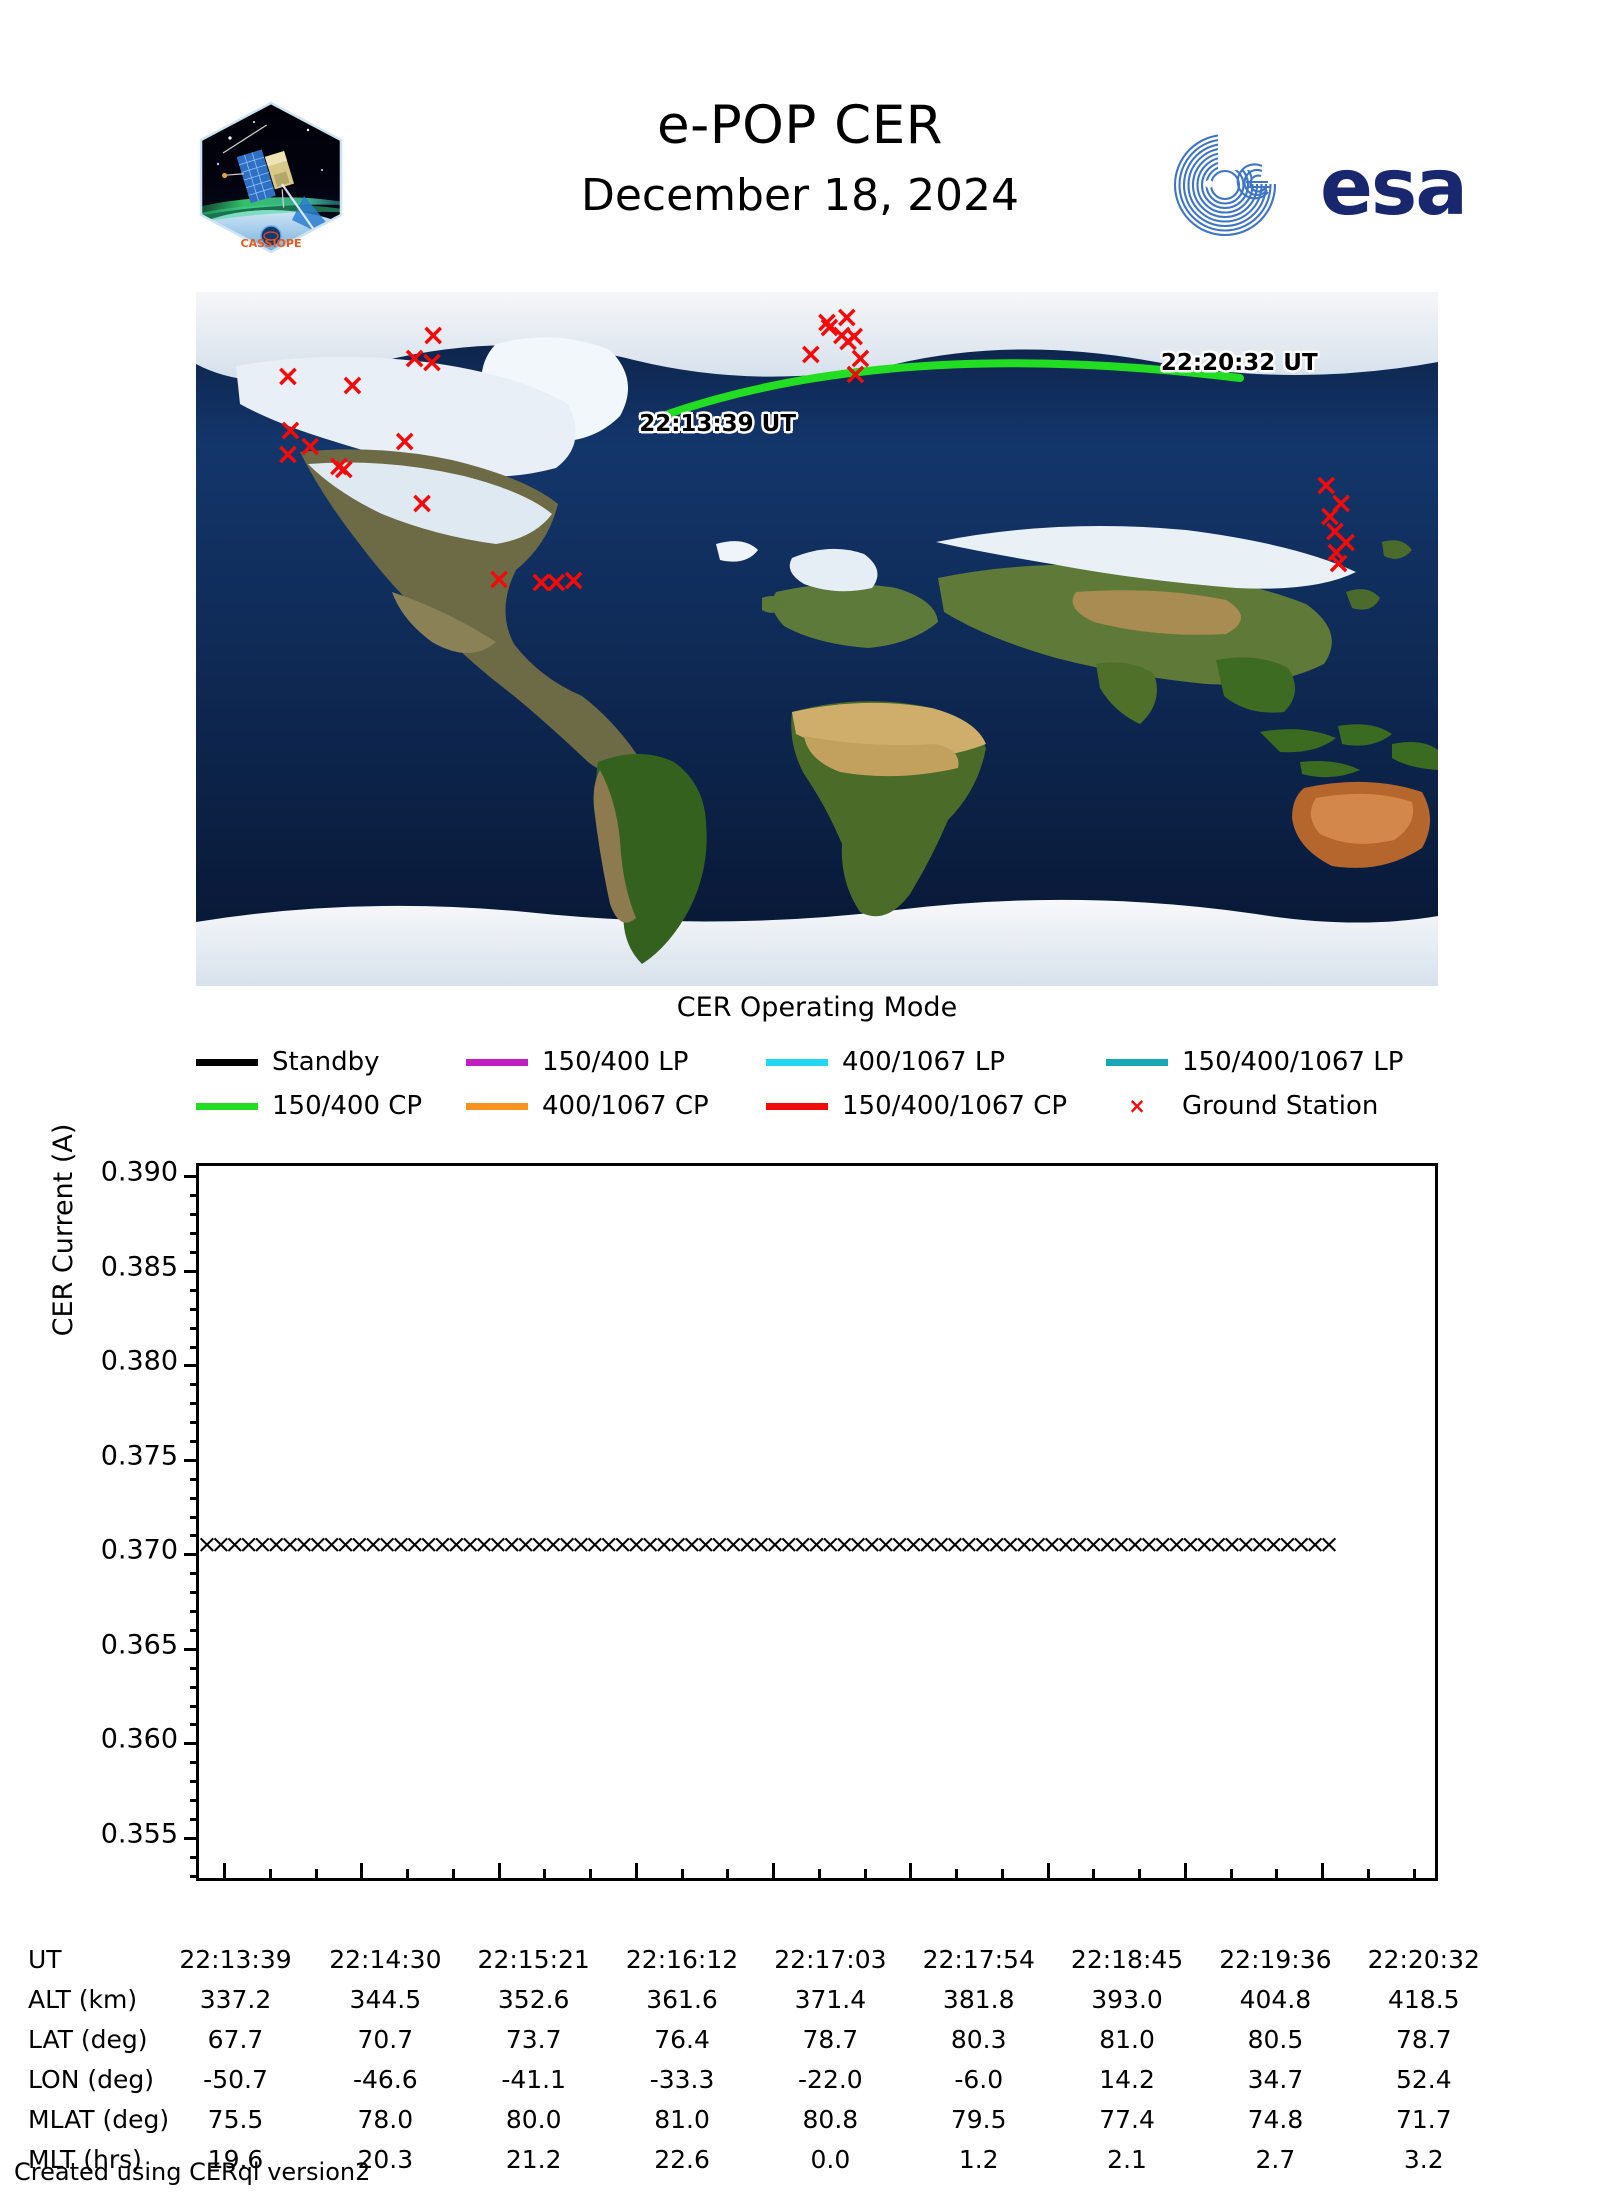  Describe the element at coordinates (615, 1062) in the screenshot. I see `legend-label: 150/400 LP` at that location.